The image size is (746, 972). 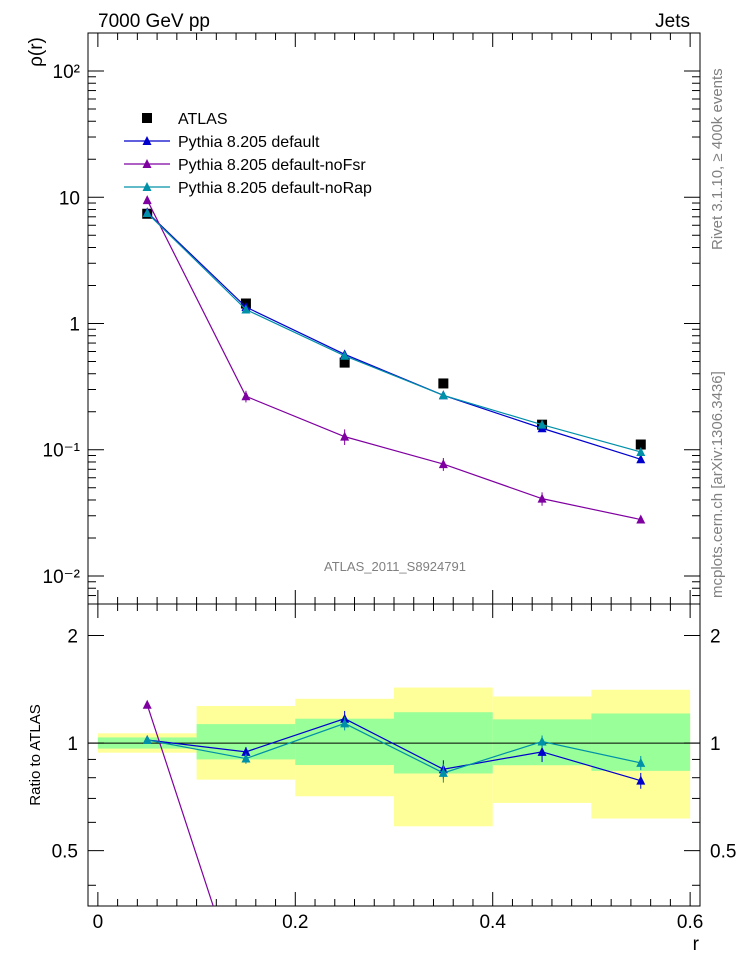 I want to click on legend-label: ATLAS, so click(x=203, y=119).